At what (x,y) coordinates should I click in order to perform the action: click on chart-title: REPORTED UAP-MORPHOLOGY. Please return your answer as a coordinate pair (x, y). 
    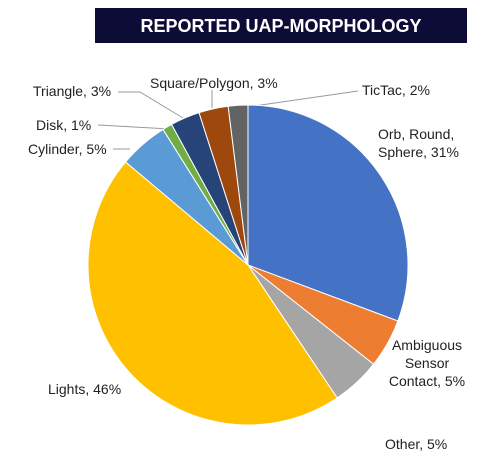
    Looking at the image, I should click on (280, 26).